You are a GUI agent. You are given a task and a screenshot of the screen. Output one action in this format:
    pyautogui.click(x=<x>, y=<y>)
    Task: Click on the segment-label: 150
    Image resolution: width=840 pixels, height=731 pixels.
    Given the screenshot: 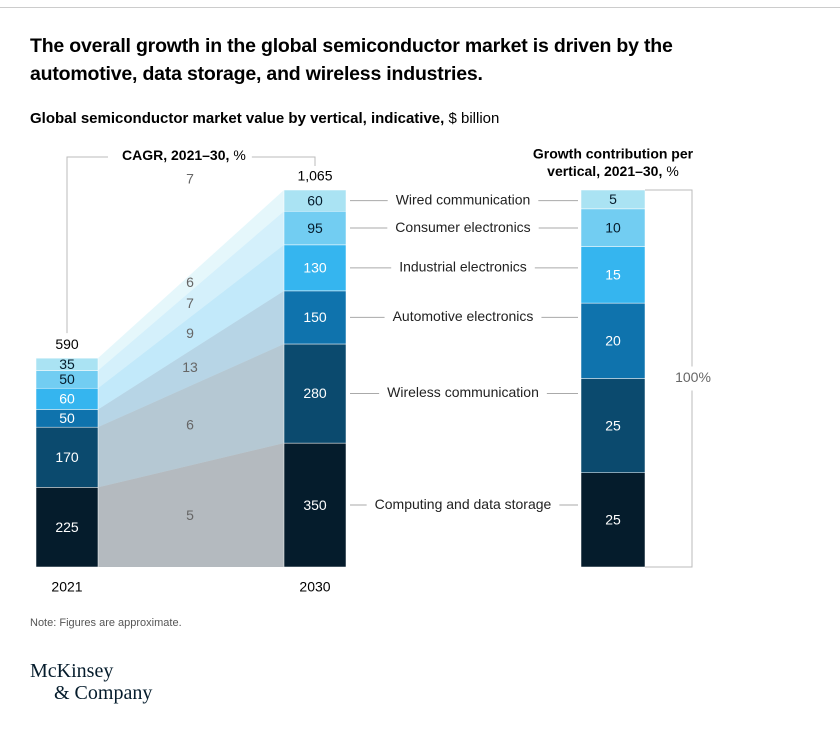 What is the action you would take?
    pyautogui.click(x=315, y=317)
    